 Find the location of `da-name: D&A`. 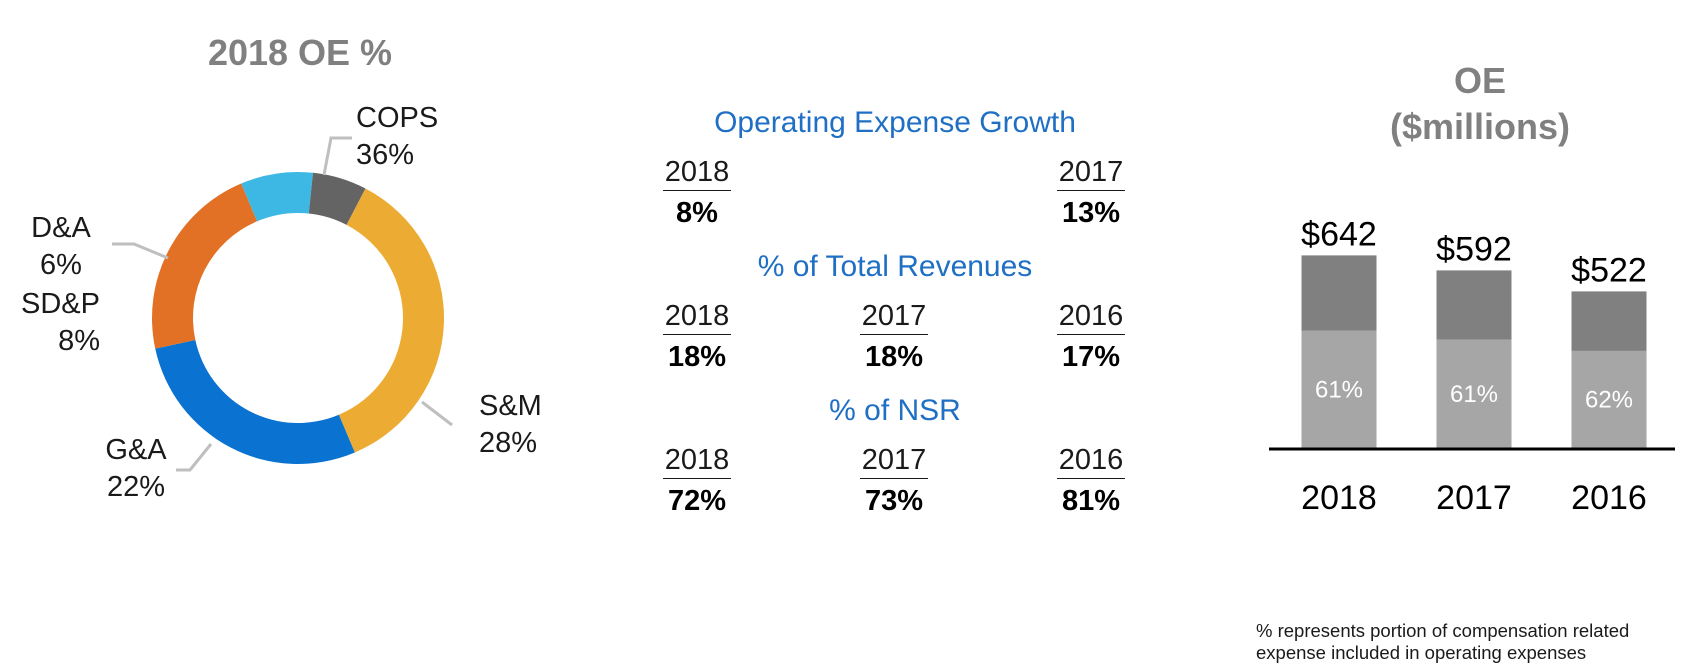

da-name: D&A is located at coordinates (61, 228).